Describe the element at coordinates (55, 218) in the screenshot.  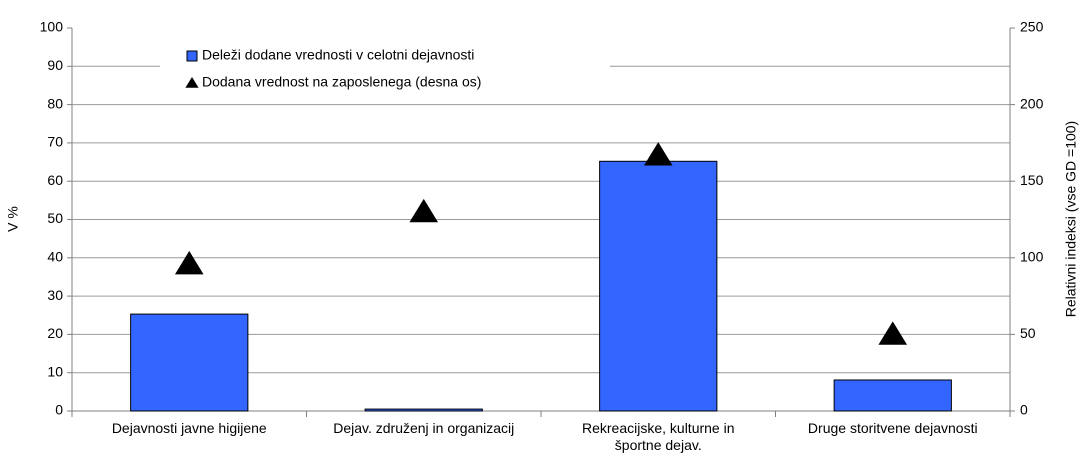
I see `y-tick-label: 50` at that location.